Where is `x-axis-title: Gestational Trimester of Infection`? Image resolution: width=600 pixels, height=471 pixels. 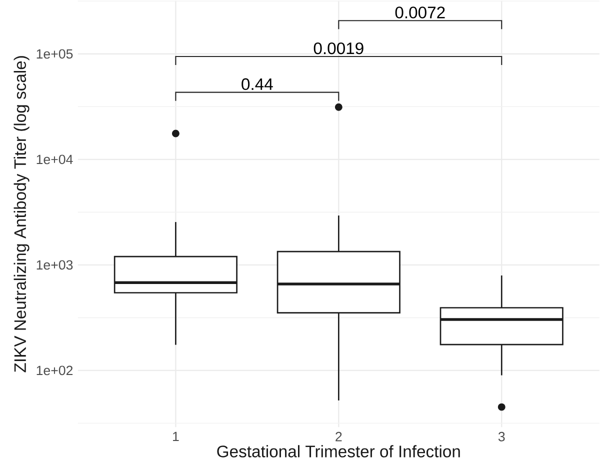 x-axis-title: Gestational Trimester of Infection is located at coordinates (338, 451).